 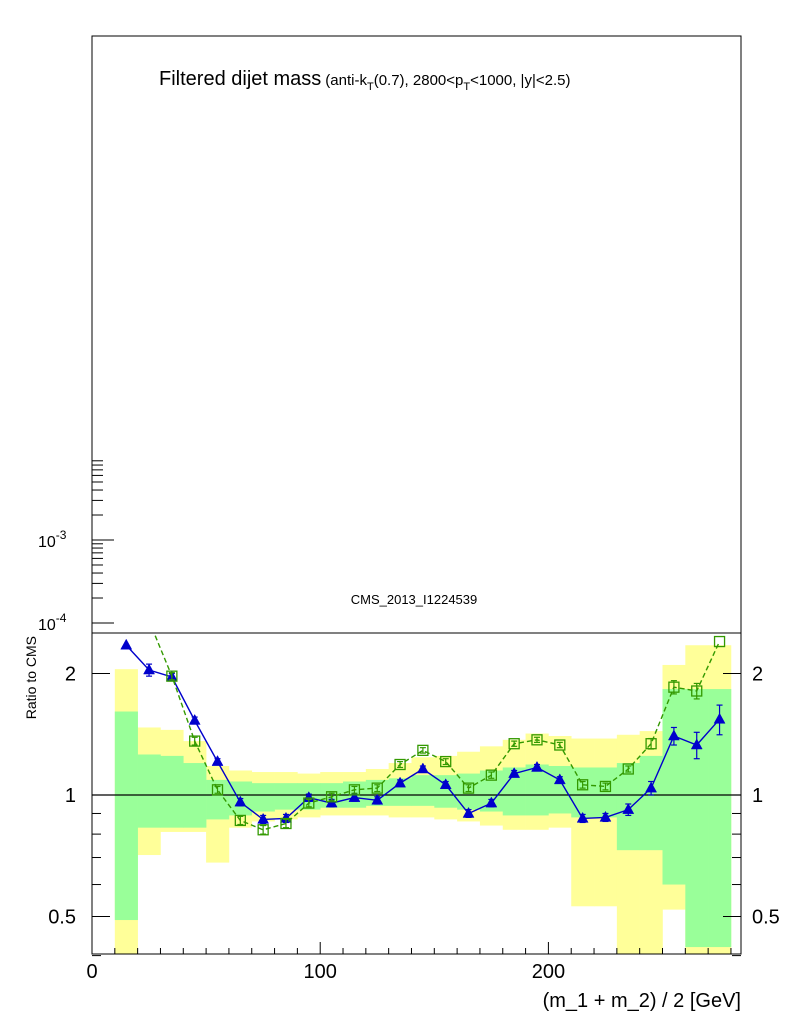 What do you see at coordinates (31, 677) in the screenshot?
I see `y-axis-title: Ratio to CMS` at bounding box center [31, 677].